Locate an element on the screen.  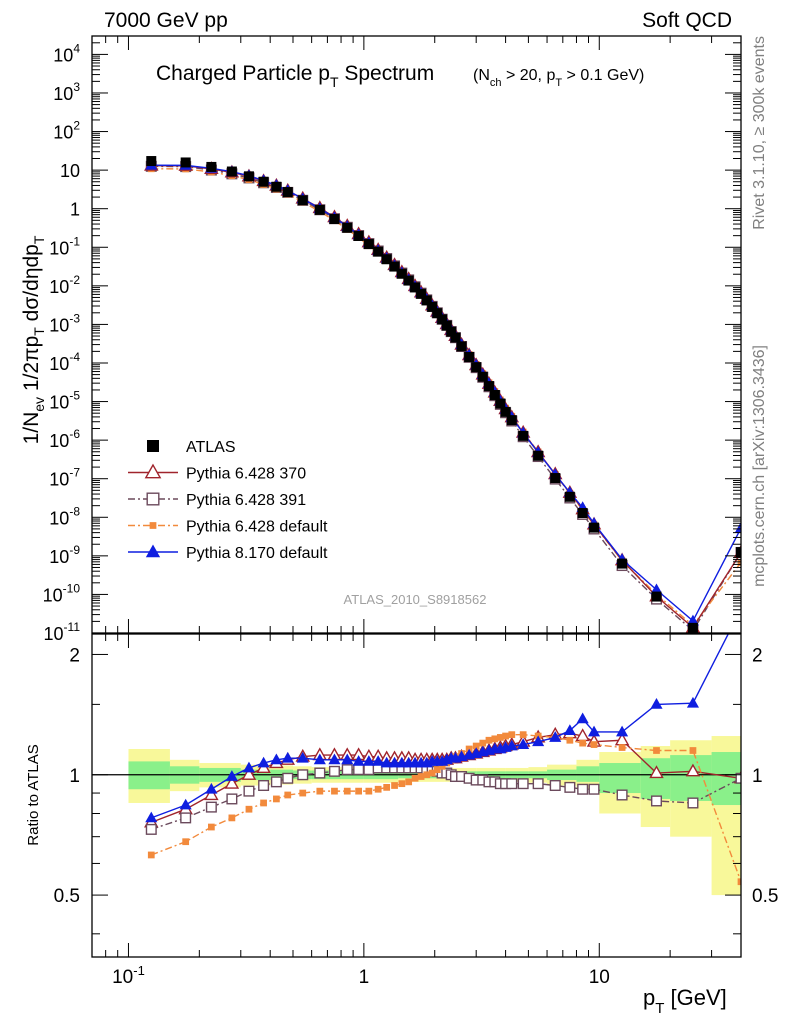
process-label: Soft QCD is located at coordinates (687, 20).